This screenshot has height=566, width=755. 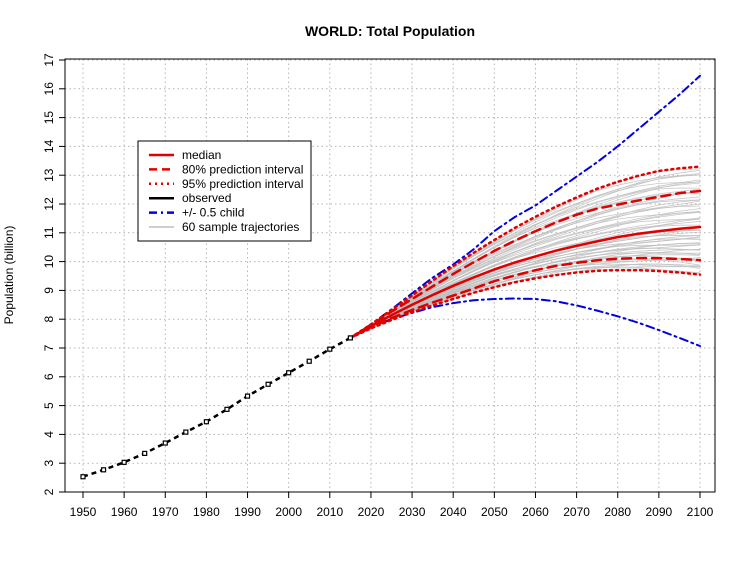 I want to click on x-tick-label: 2030, so click(x=412, y=512).